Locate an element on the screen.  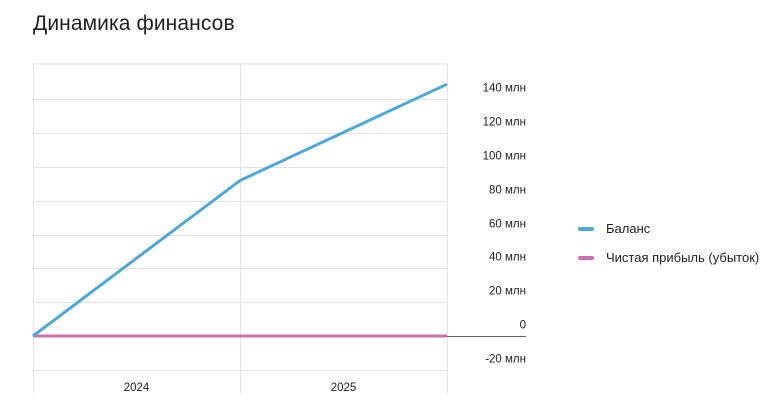
y-tick-label: 0 is located at coordinates (523, 326).